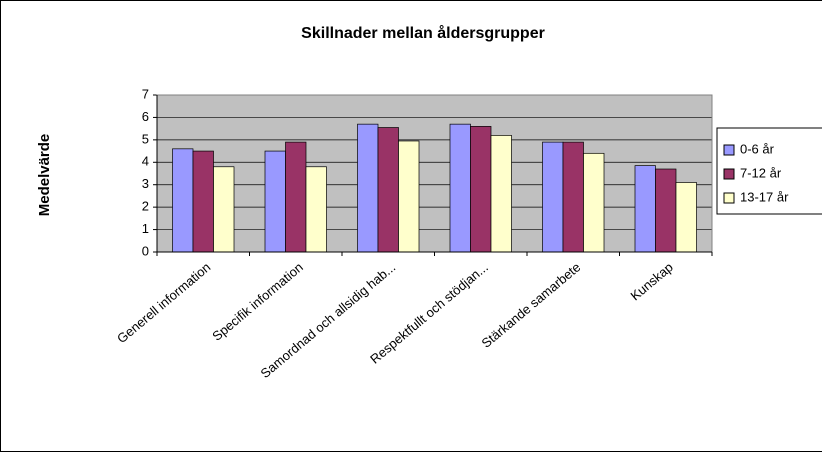 The height and width of the screenshot is (457, 822). Describe the element at coordinates (145, 250) in the screenshot. I see `y-tick-label: 0` at that location.